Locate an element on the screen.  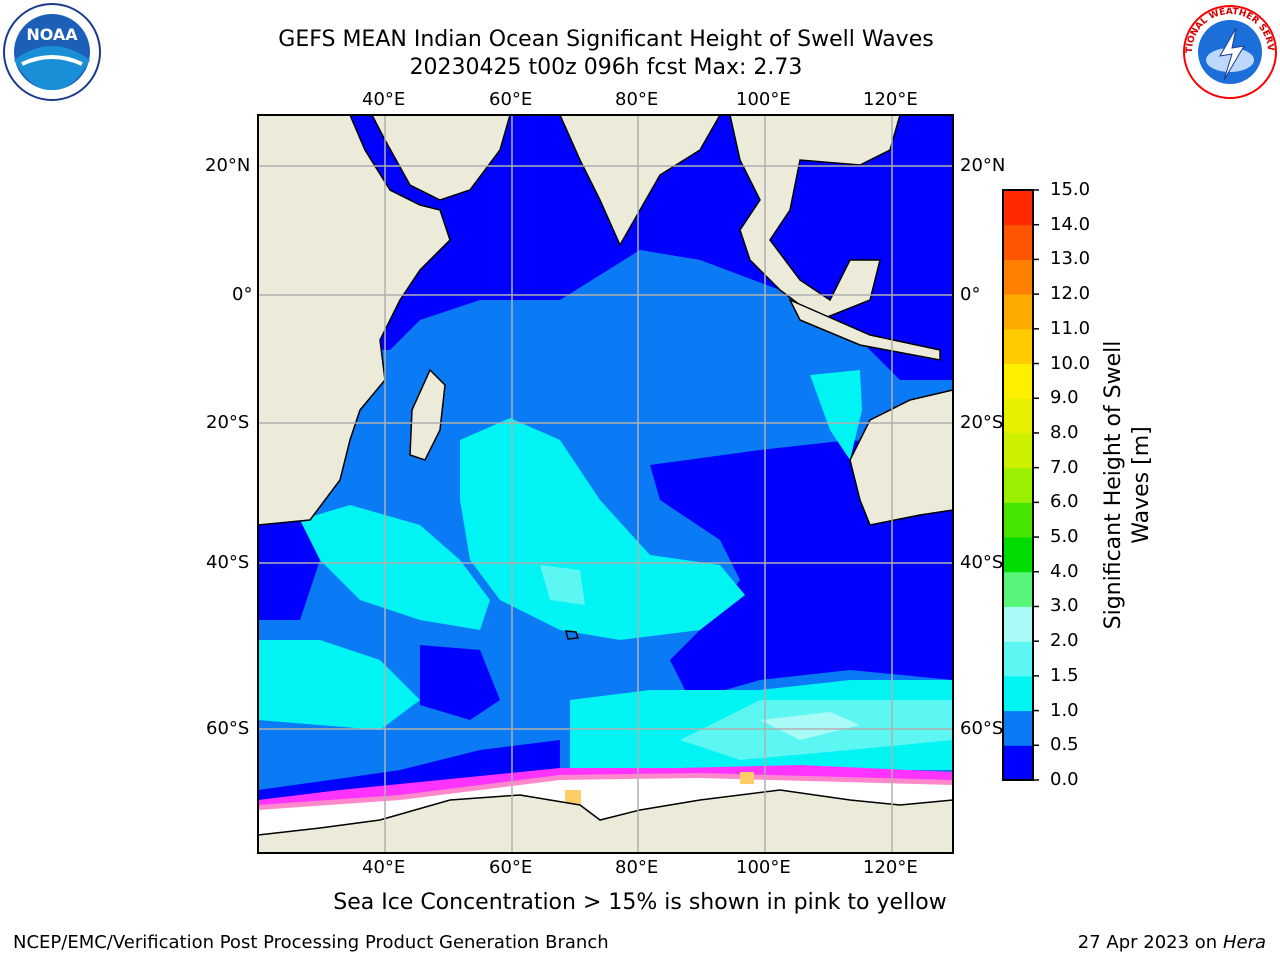
lon-tick-bottom-100E: 100°E is located at coordinates (763, 867).